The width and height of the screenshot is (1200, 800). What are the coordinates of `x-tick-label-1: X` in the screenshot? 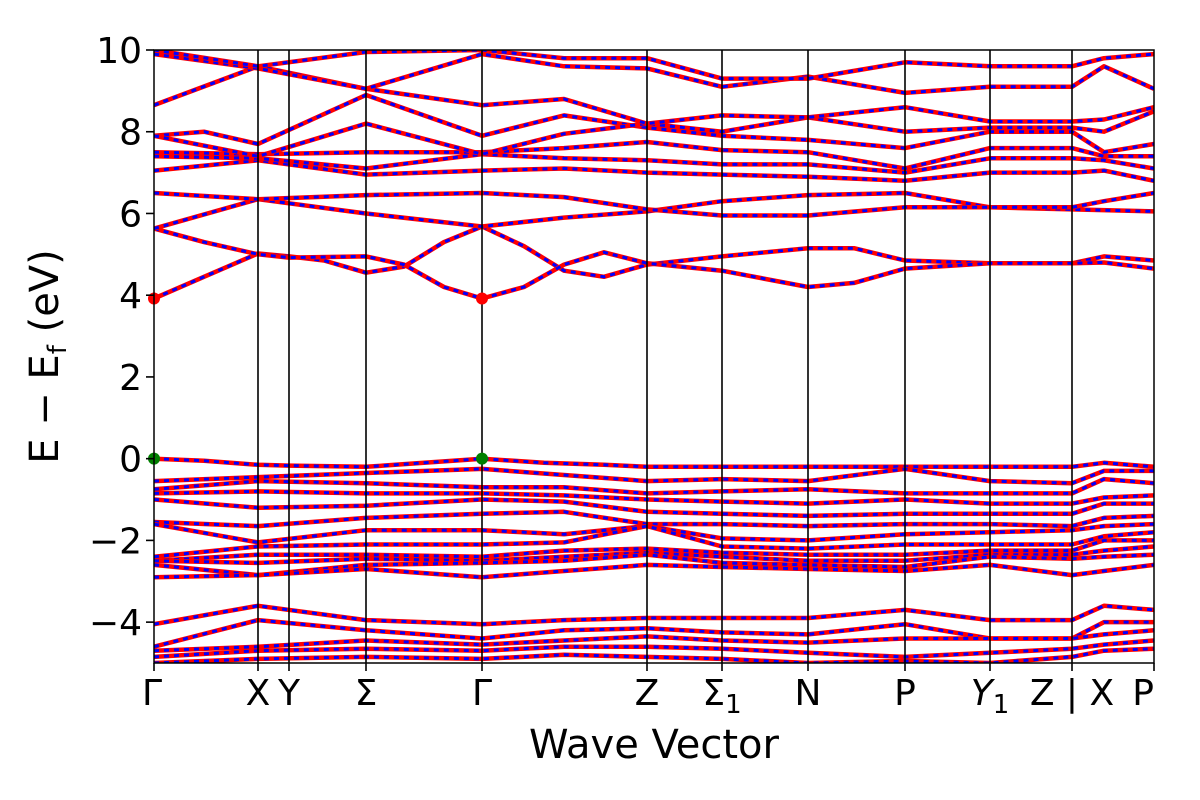 It's located at (258, 693).